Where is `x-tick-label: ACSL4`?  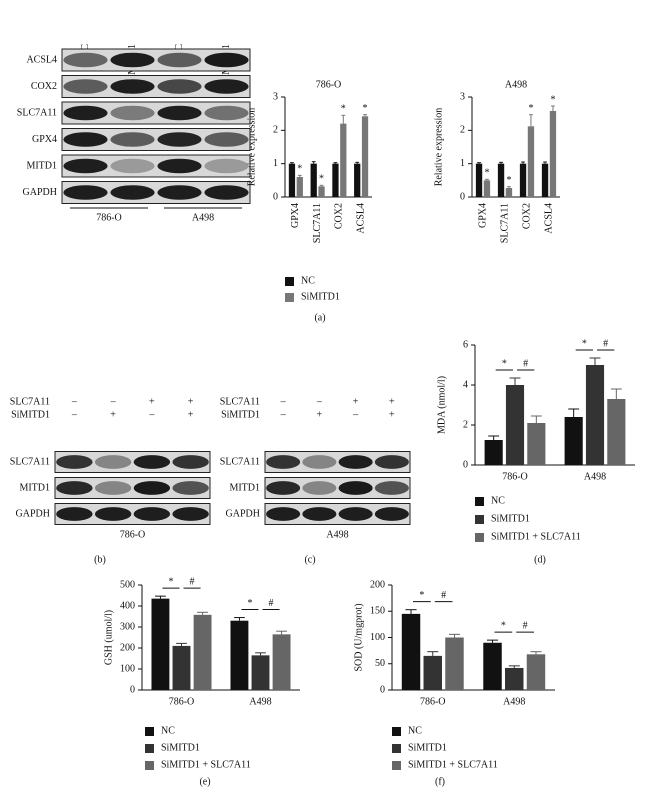
x-tick-label: ACSL4 is located at coordinates (548, 218).